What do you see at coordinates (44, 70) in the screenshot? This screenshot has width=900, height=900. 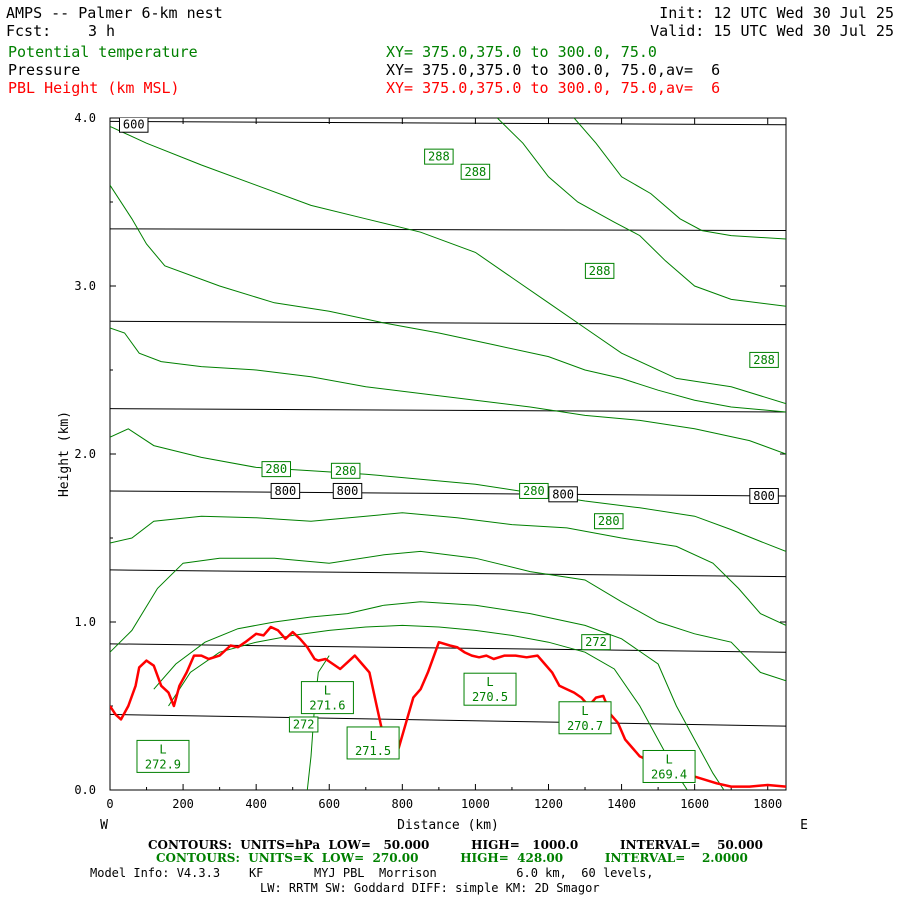 I see `field-pressure-name: Pressure` at bounding box center [44, 70].